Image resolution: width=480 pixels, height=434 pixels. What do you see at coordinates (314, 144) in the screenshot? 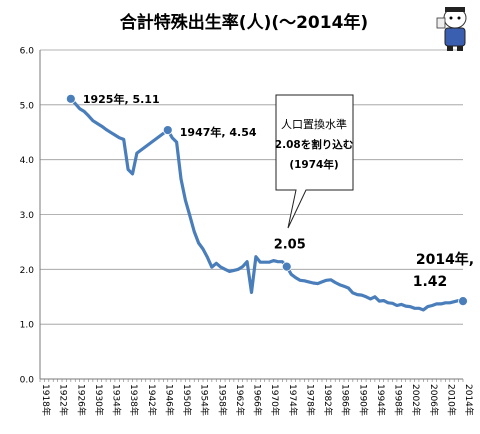
I see `callout-line-2: 2.08を割り込む` at bounding box center [314, 144].